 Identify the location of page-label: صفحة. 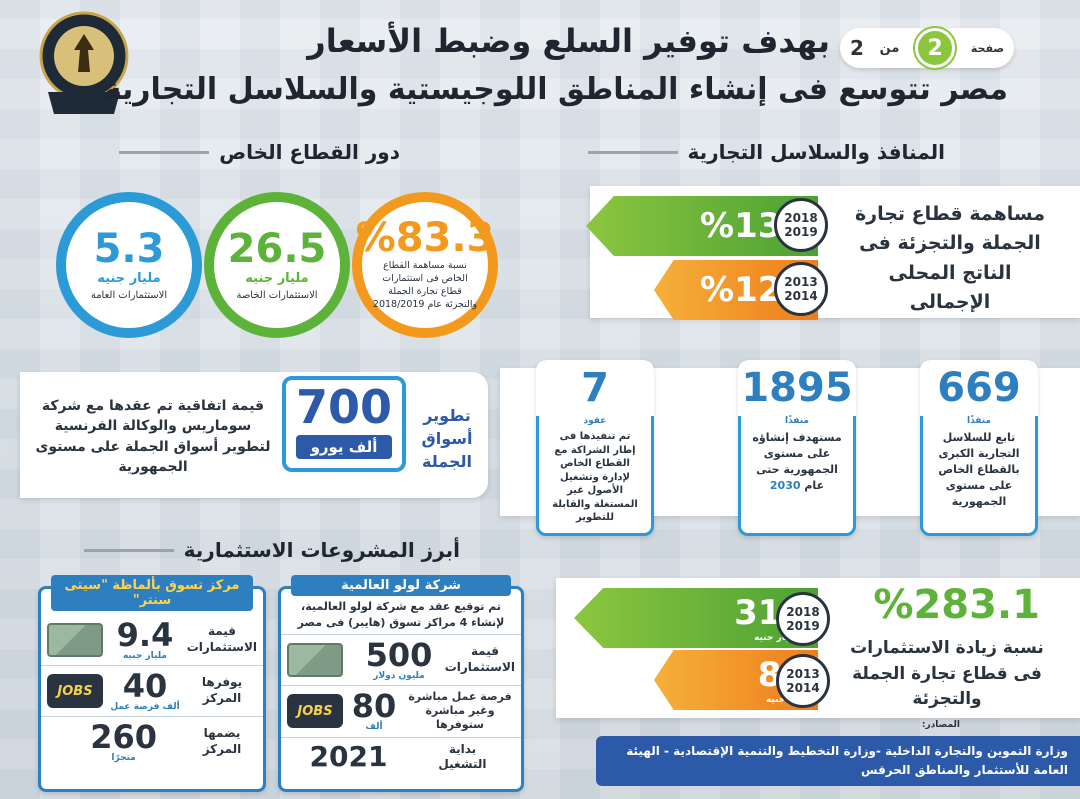
(987, 48).